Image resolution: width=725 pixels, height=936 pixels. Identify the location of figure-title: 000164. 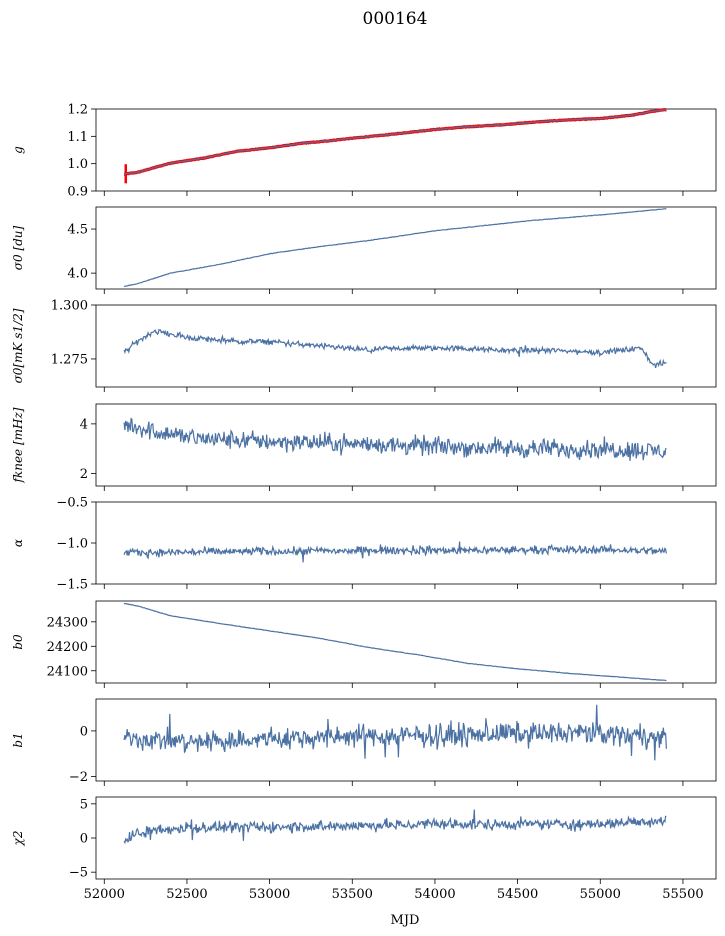
(395, 19).